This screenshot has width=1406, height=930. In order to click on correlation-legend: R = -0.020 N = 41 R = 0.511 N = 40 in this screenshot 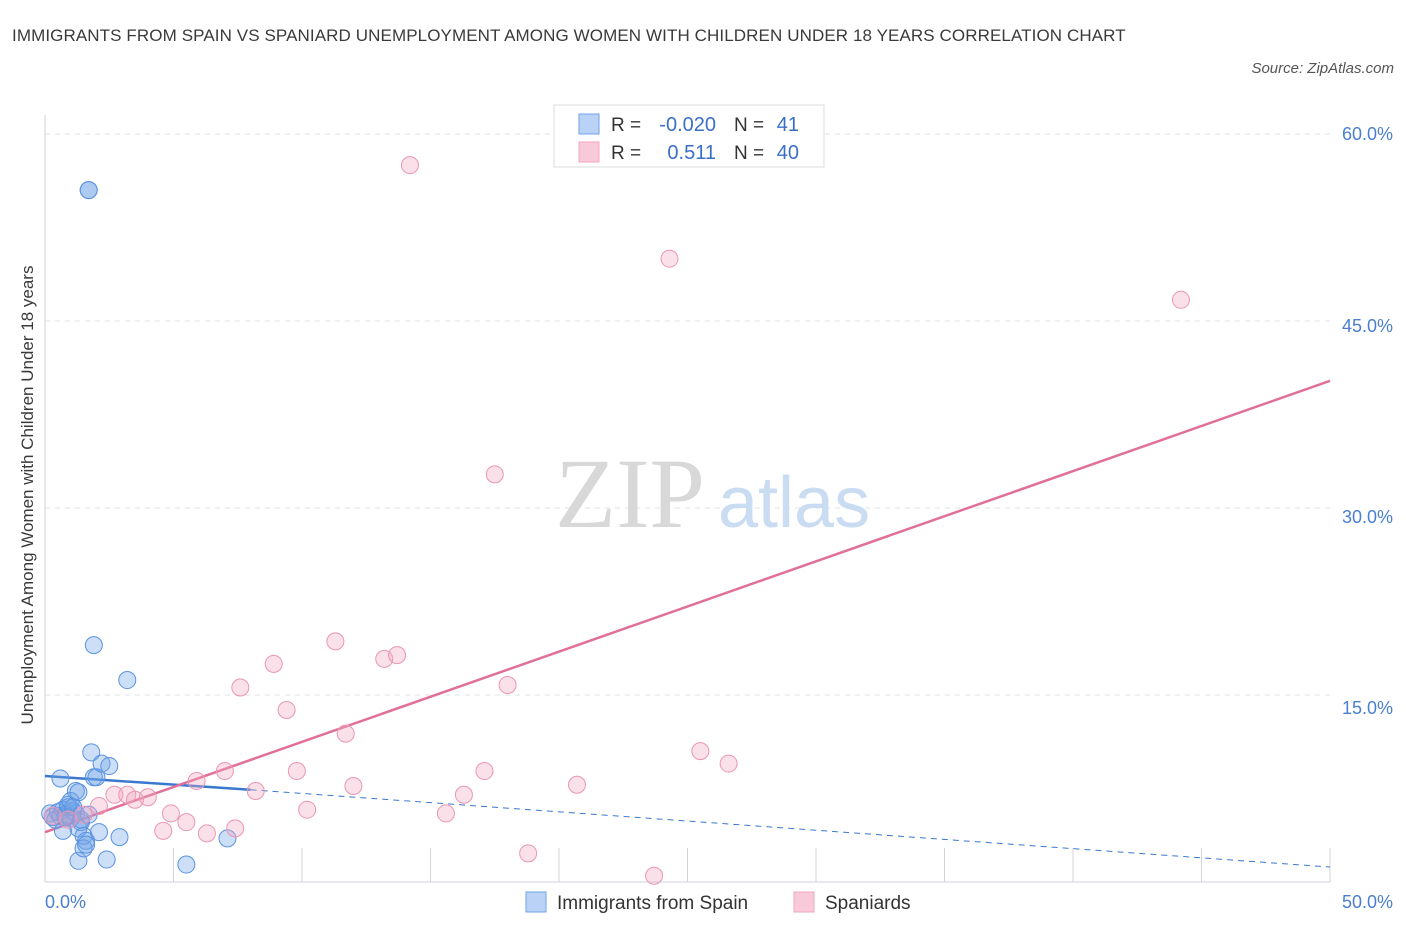, I will do `click(689, 136)`.